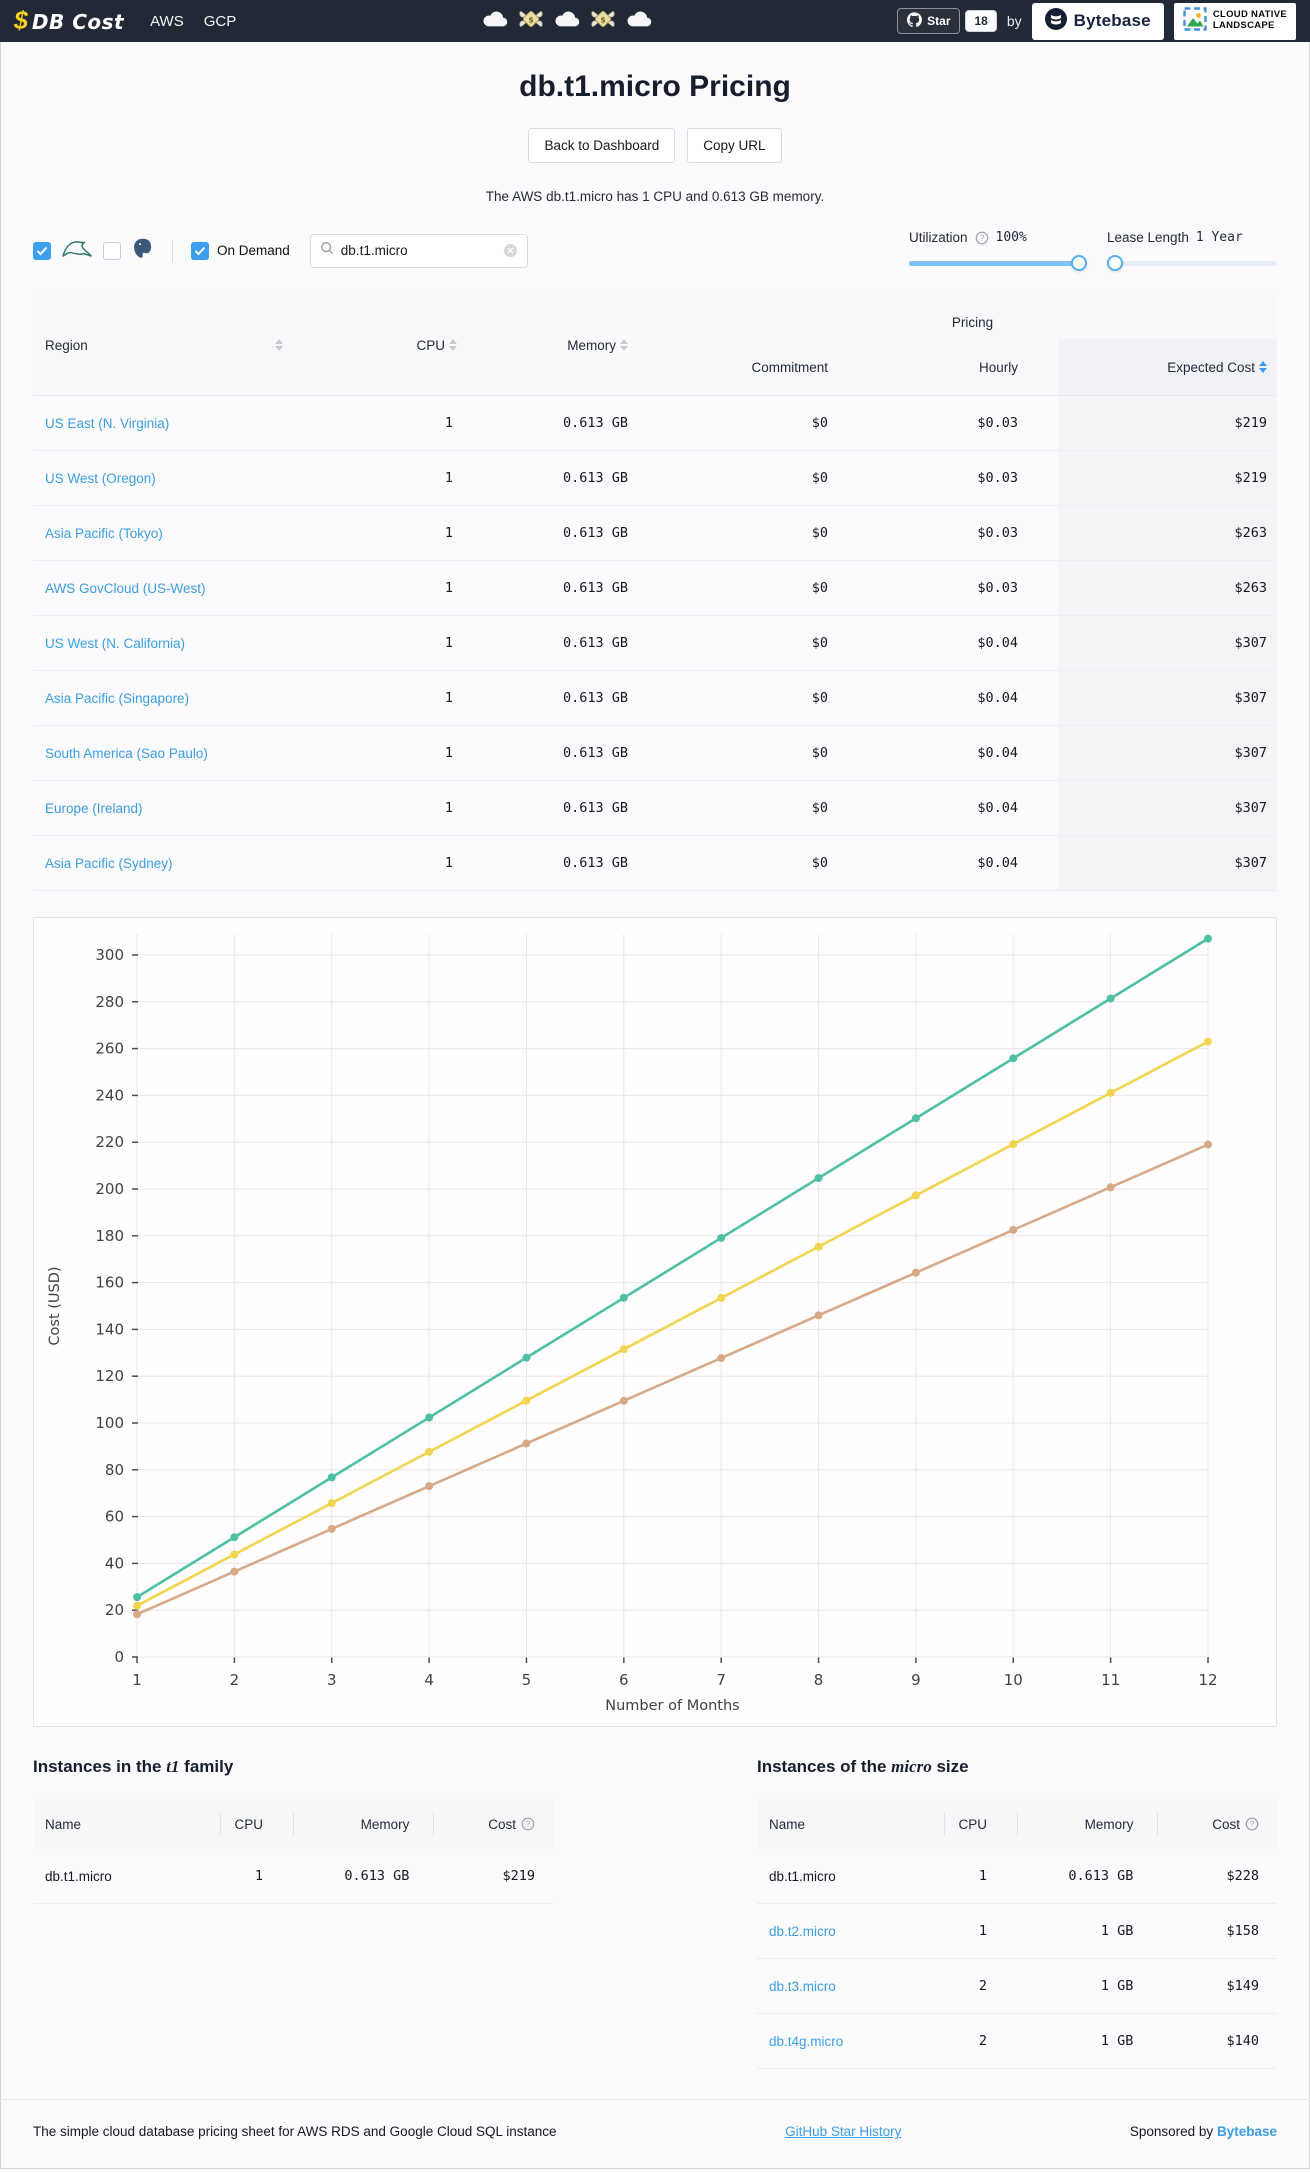 The image size is (1310, 2172). What do you see at coordinates (115, 643) in the screenshot?
I see `region-link: US West (N. California)` at bounding box center [115, 643].